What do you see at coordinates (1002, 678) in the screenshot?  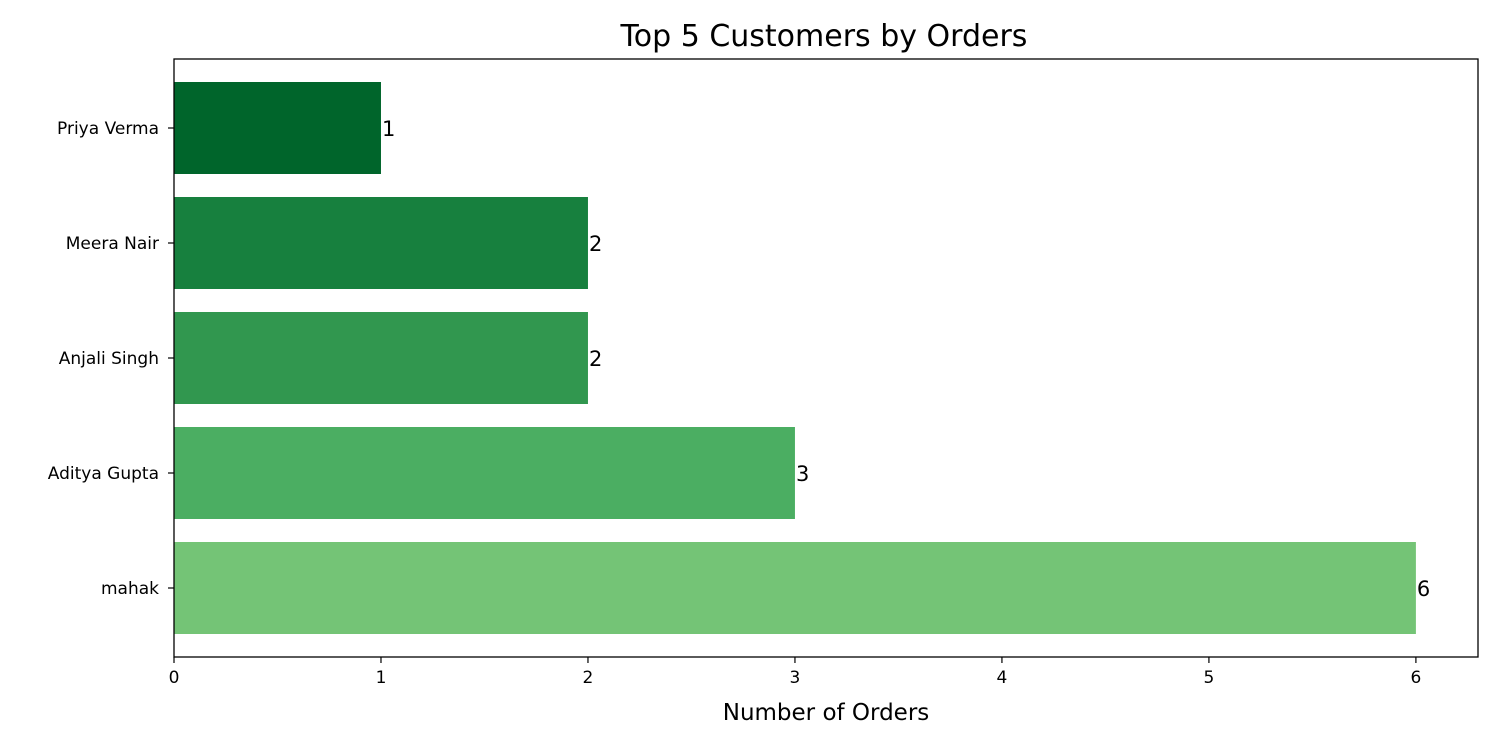 I see `x-tick-label: 4` at bounding box center [1002, 678].